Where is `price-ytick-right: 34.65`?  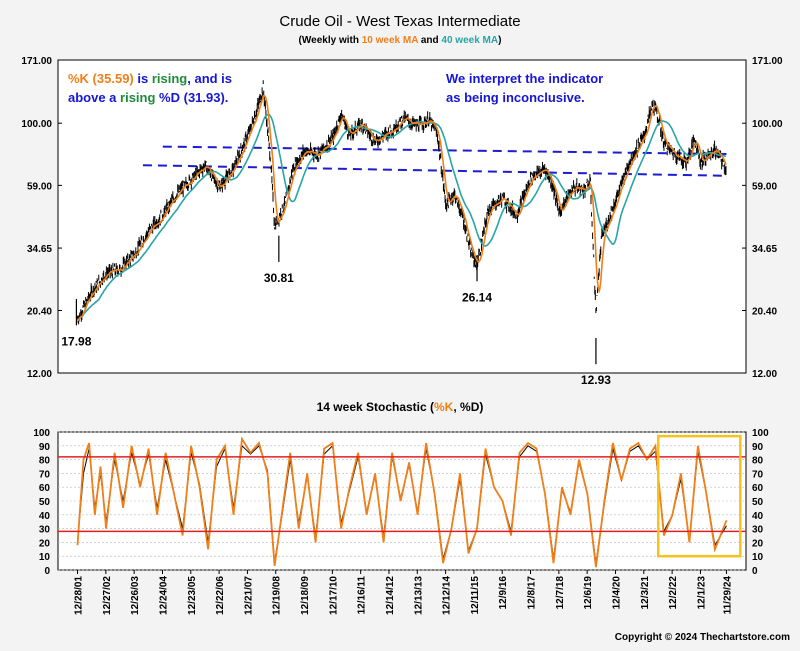
price-ytick-right: 34.65 is located at coordinates (764, 249).